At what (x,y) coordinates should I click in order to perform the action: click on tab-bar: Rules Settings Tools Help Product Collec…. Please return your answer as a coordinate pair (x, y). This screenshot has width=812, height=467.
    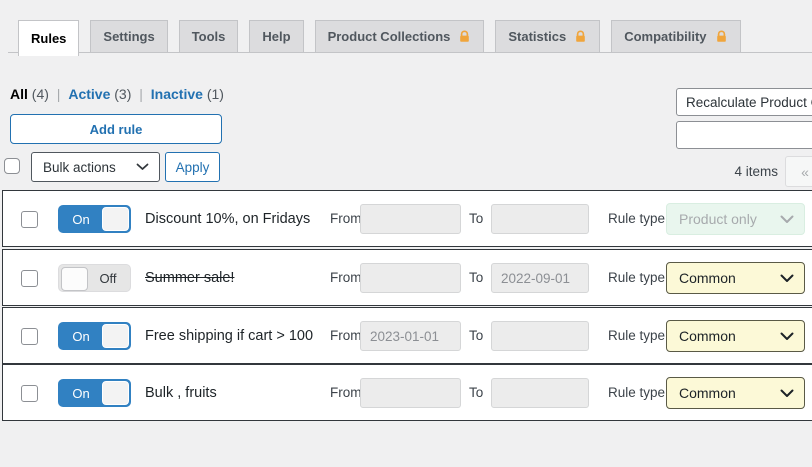
    Looking at the image, I should click on (379, 38).